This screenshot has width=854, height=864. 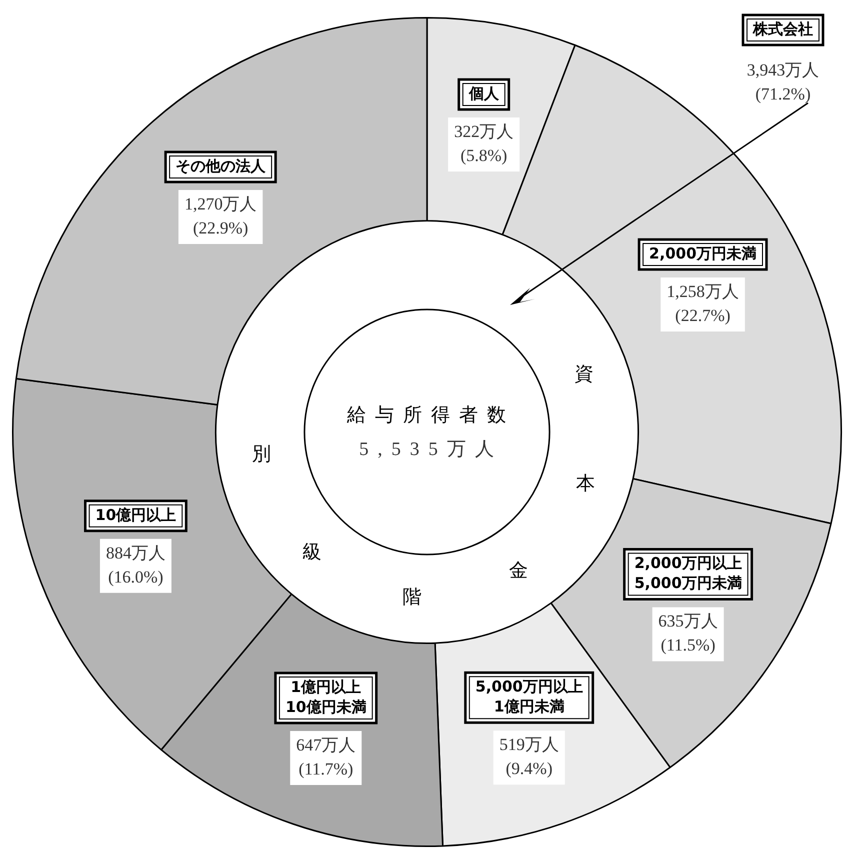 What do you see at coordinates (325, 697) in the screenshot?
I see `slice-label: 1億円以上 10億円未満` at bounding box center [325, 697].